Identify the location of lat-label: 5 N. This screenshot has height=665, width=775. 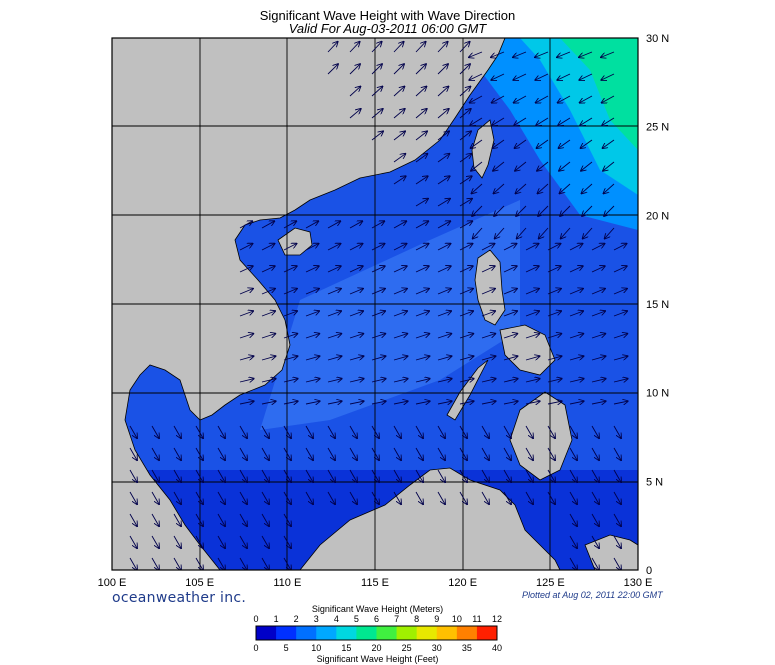
(654, 482).